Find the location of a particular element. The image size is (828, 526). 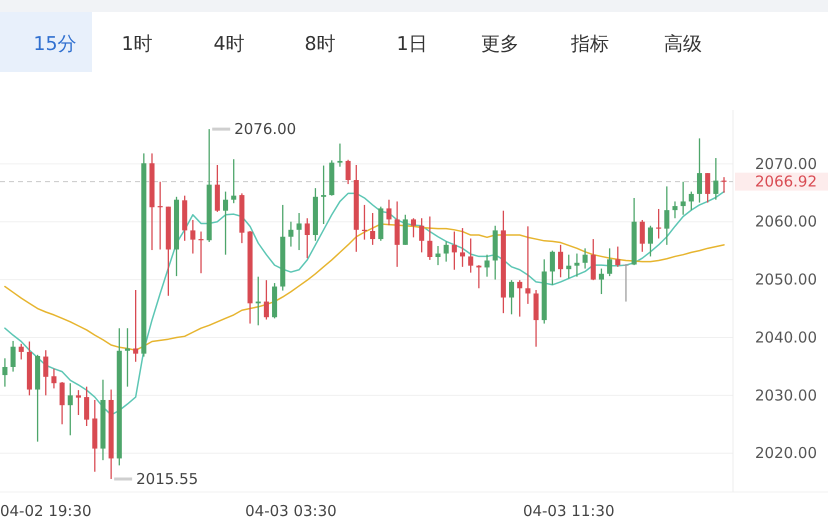

x-tick-label: 04-02 19:30 is located at coordinates (46, 511).